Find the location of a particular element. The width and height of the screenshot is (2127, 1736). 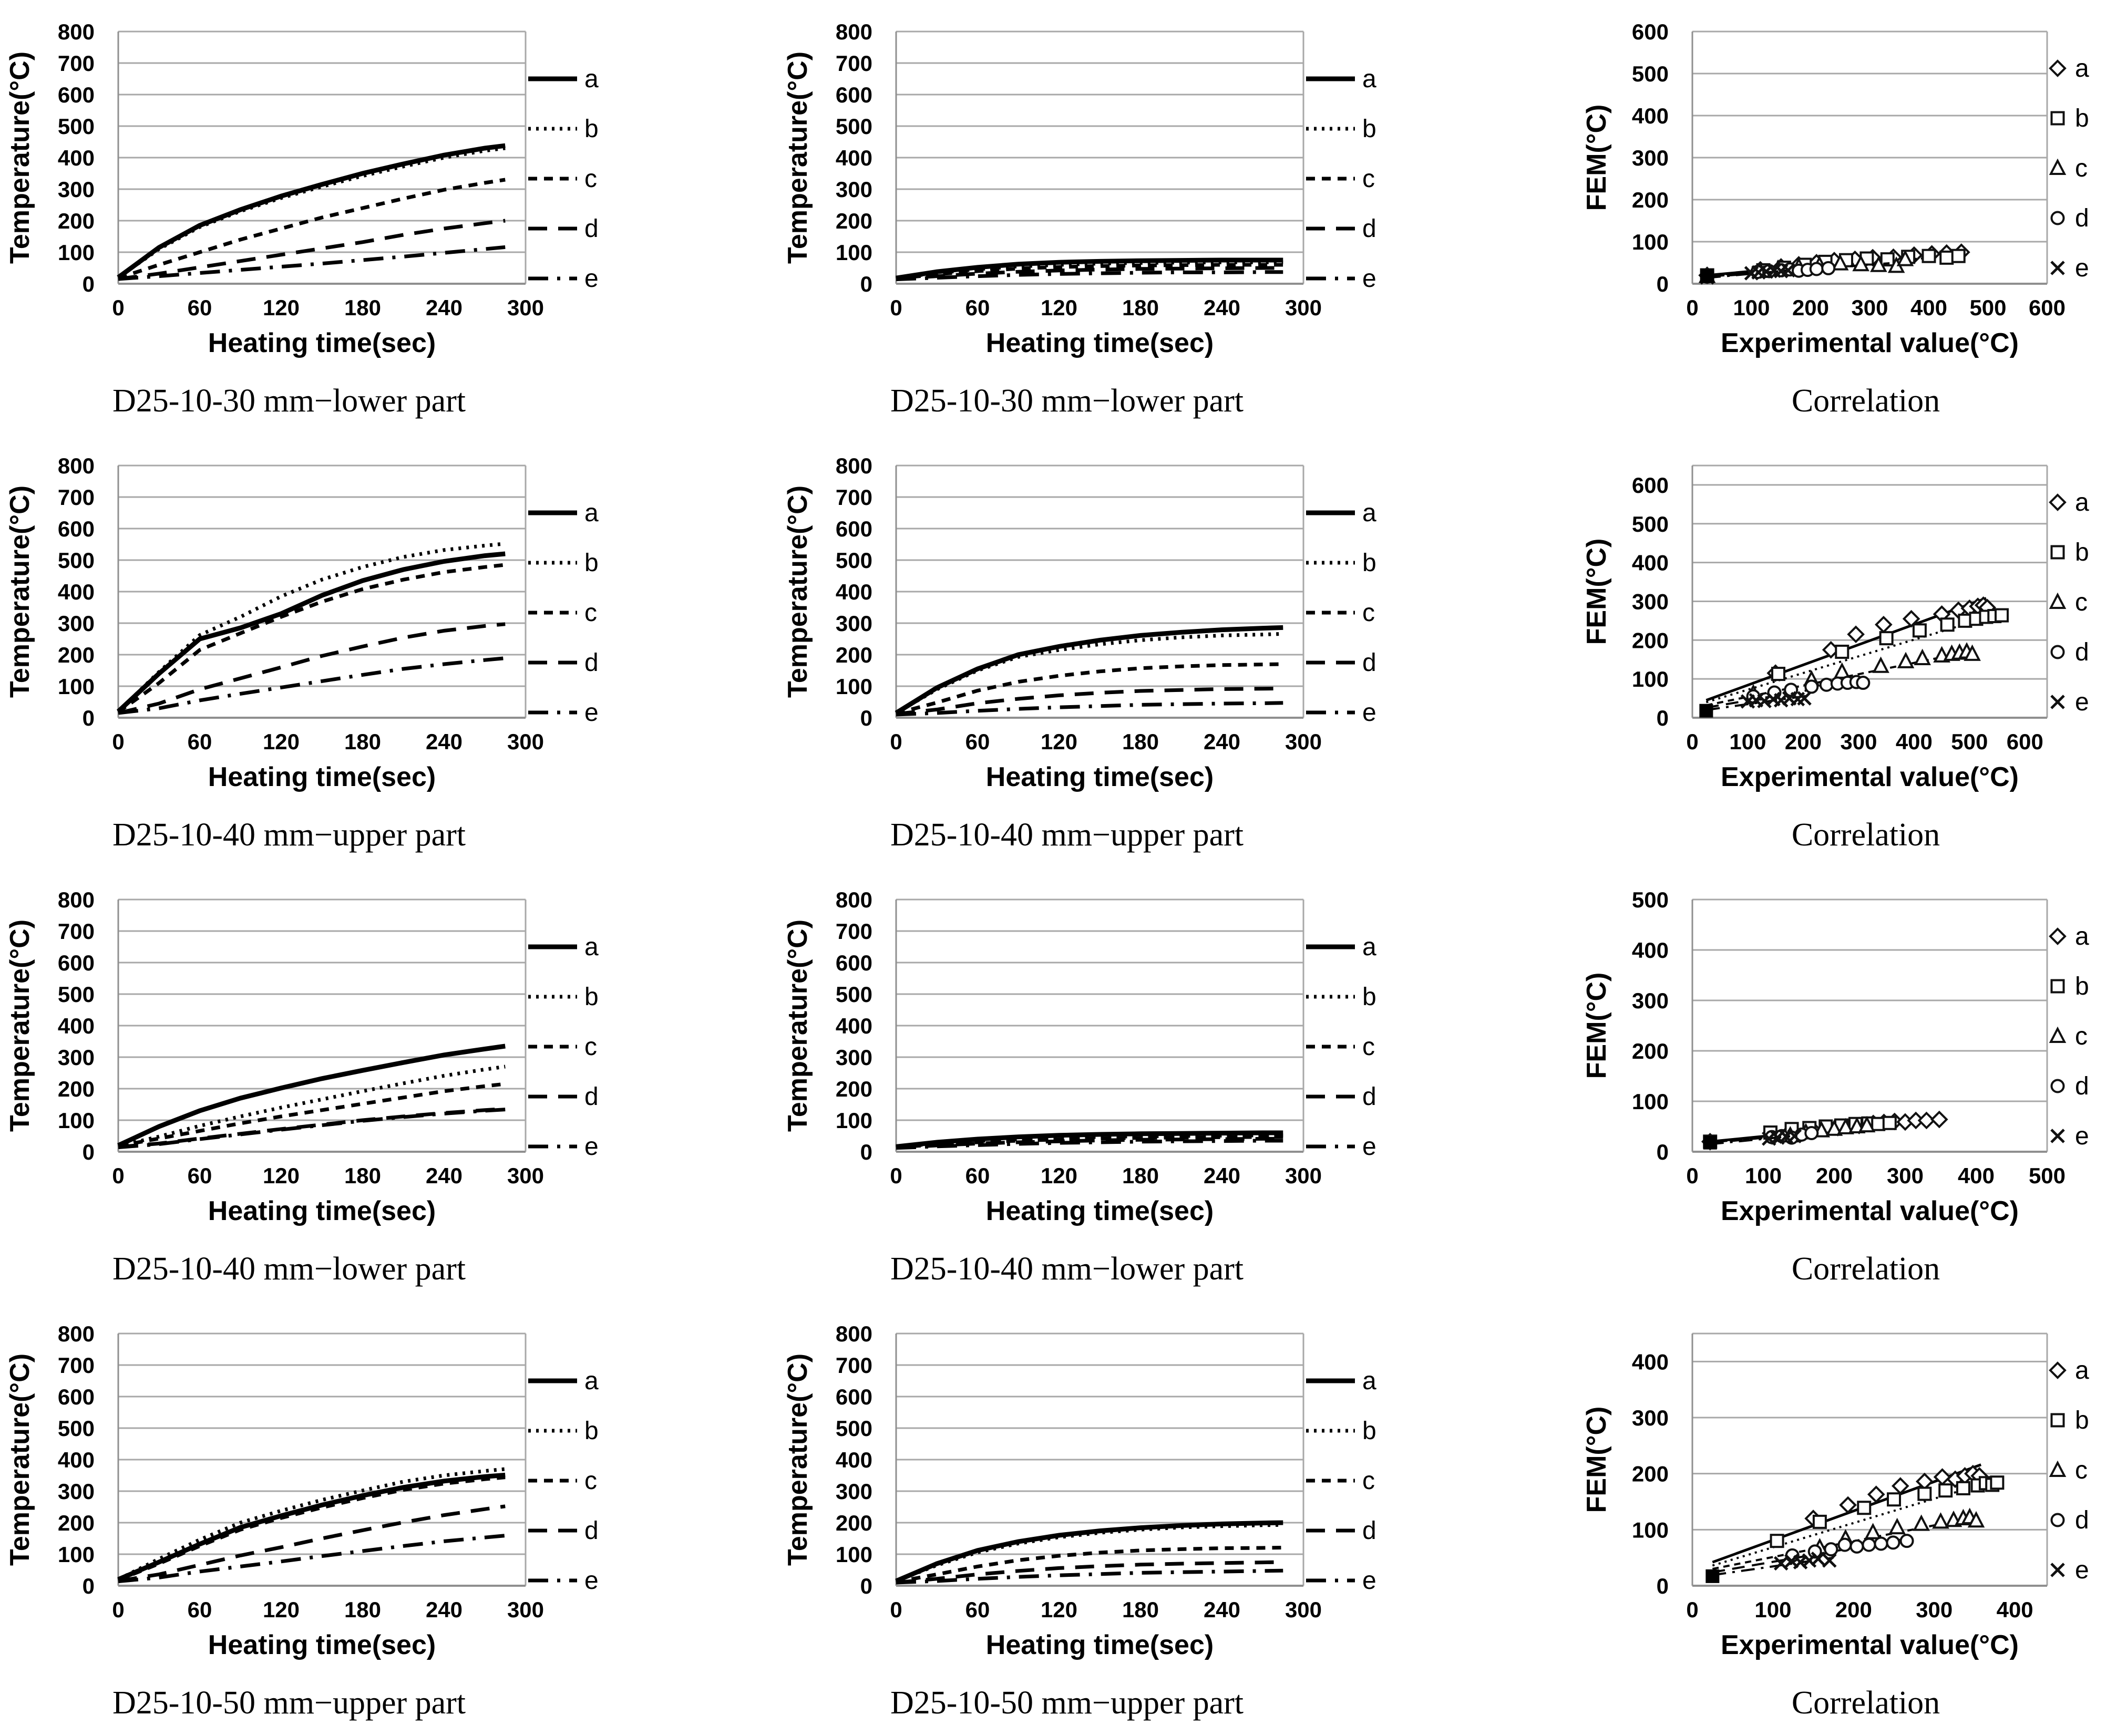

chart-title: D25-10-40 mm−lower part is located at coordinates (289, 1269).